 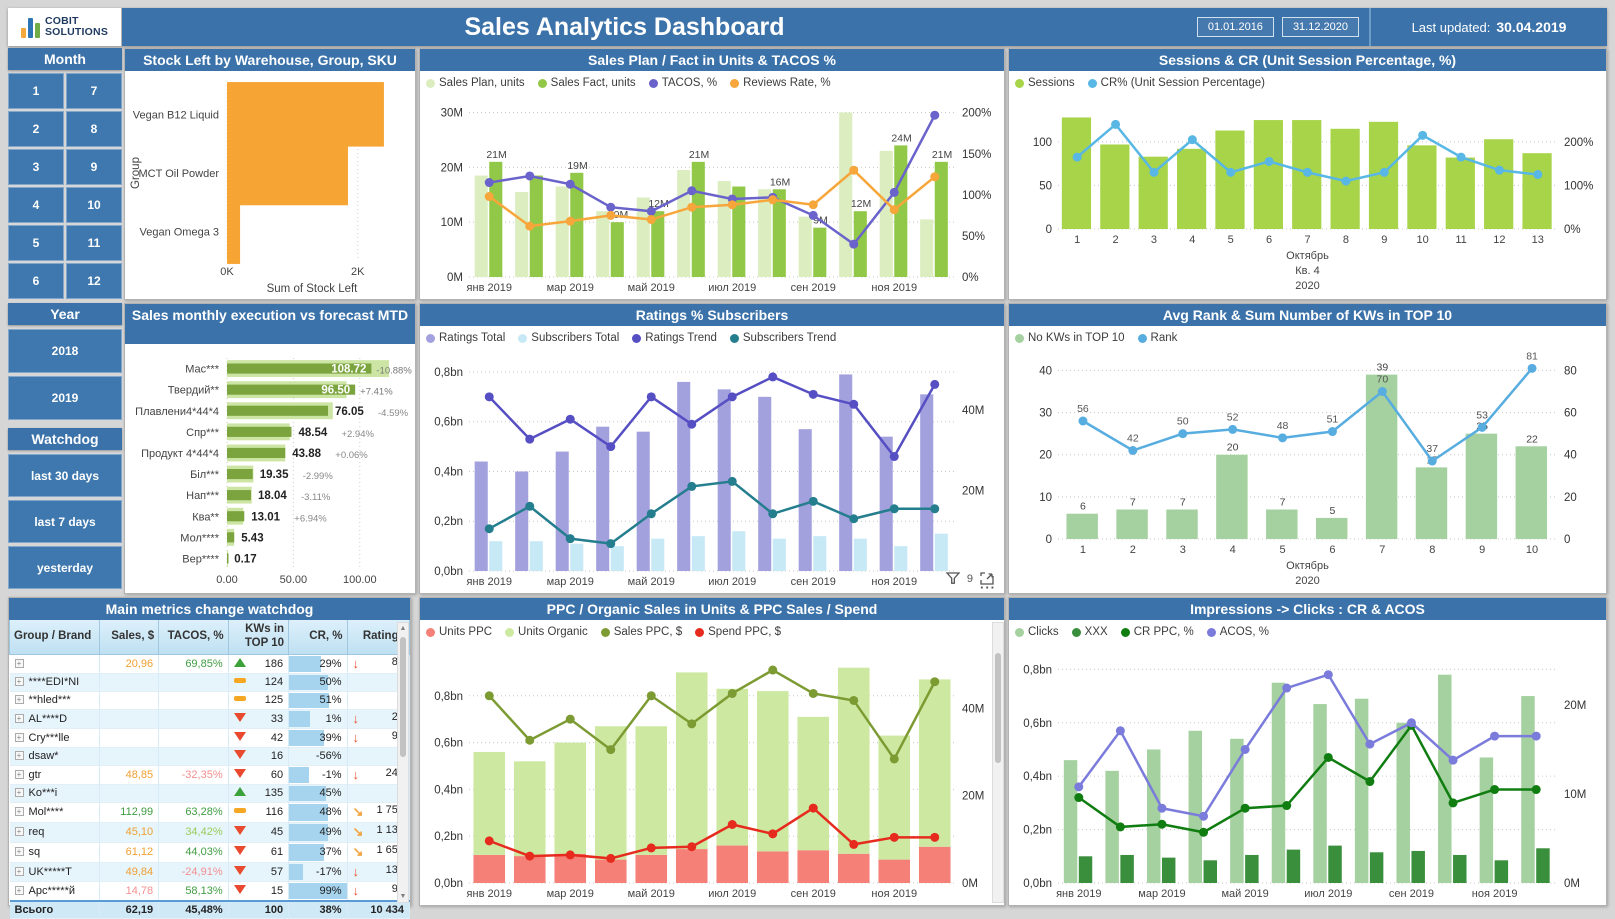 What do you see at coordinates (318, 719) in the screenshot?
I see `cr-cell: 1%` at bounding box center [318, 719].